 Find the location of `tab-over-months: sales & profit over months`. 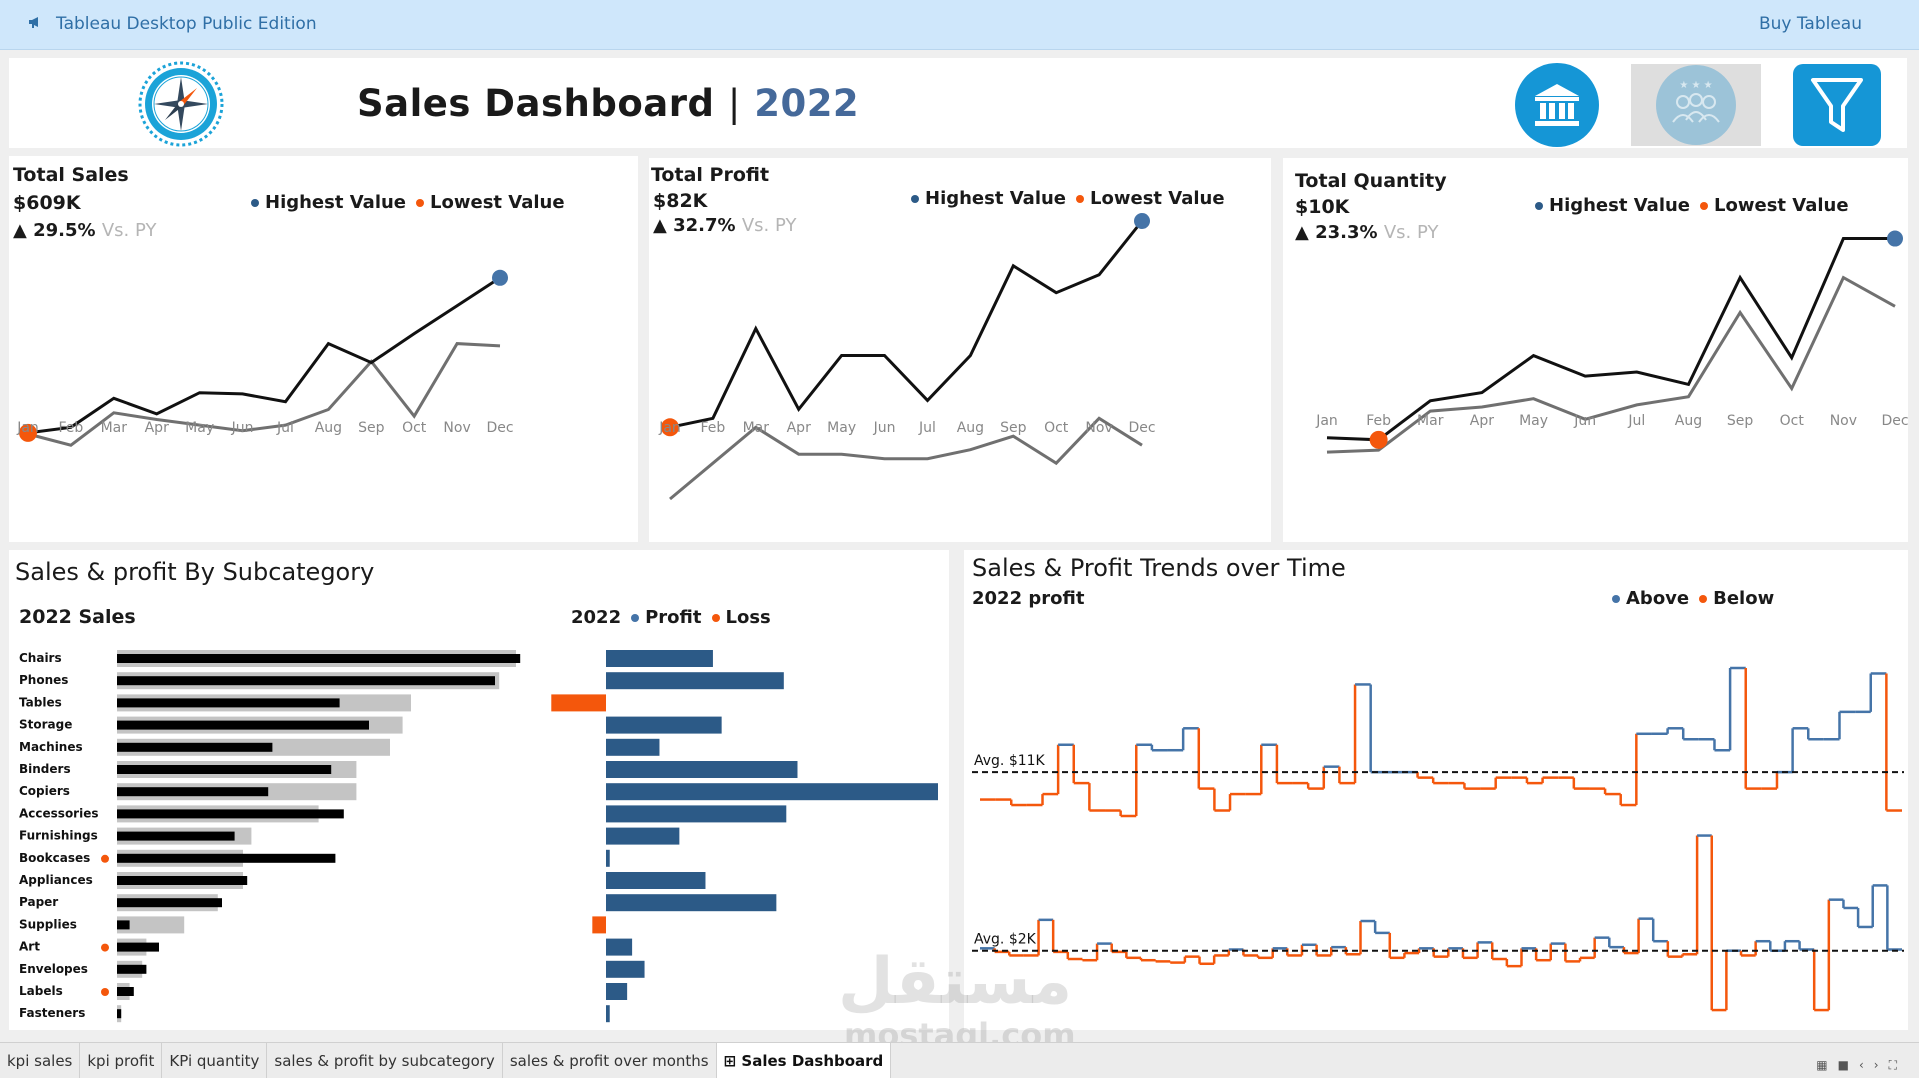

tab-over-months: sales & profit over months is located at coordinates (610, 1060).